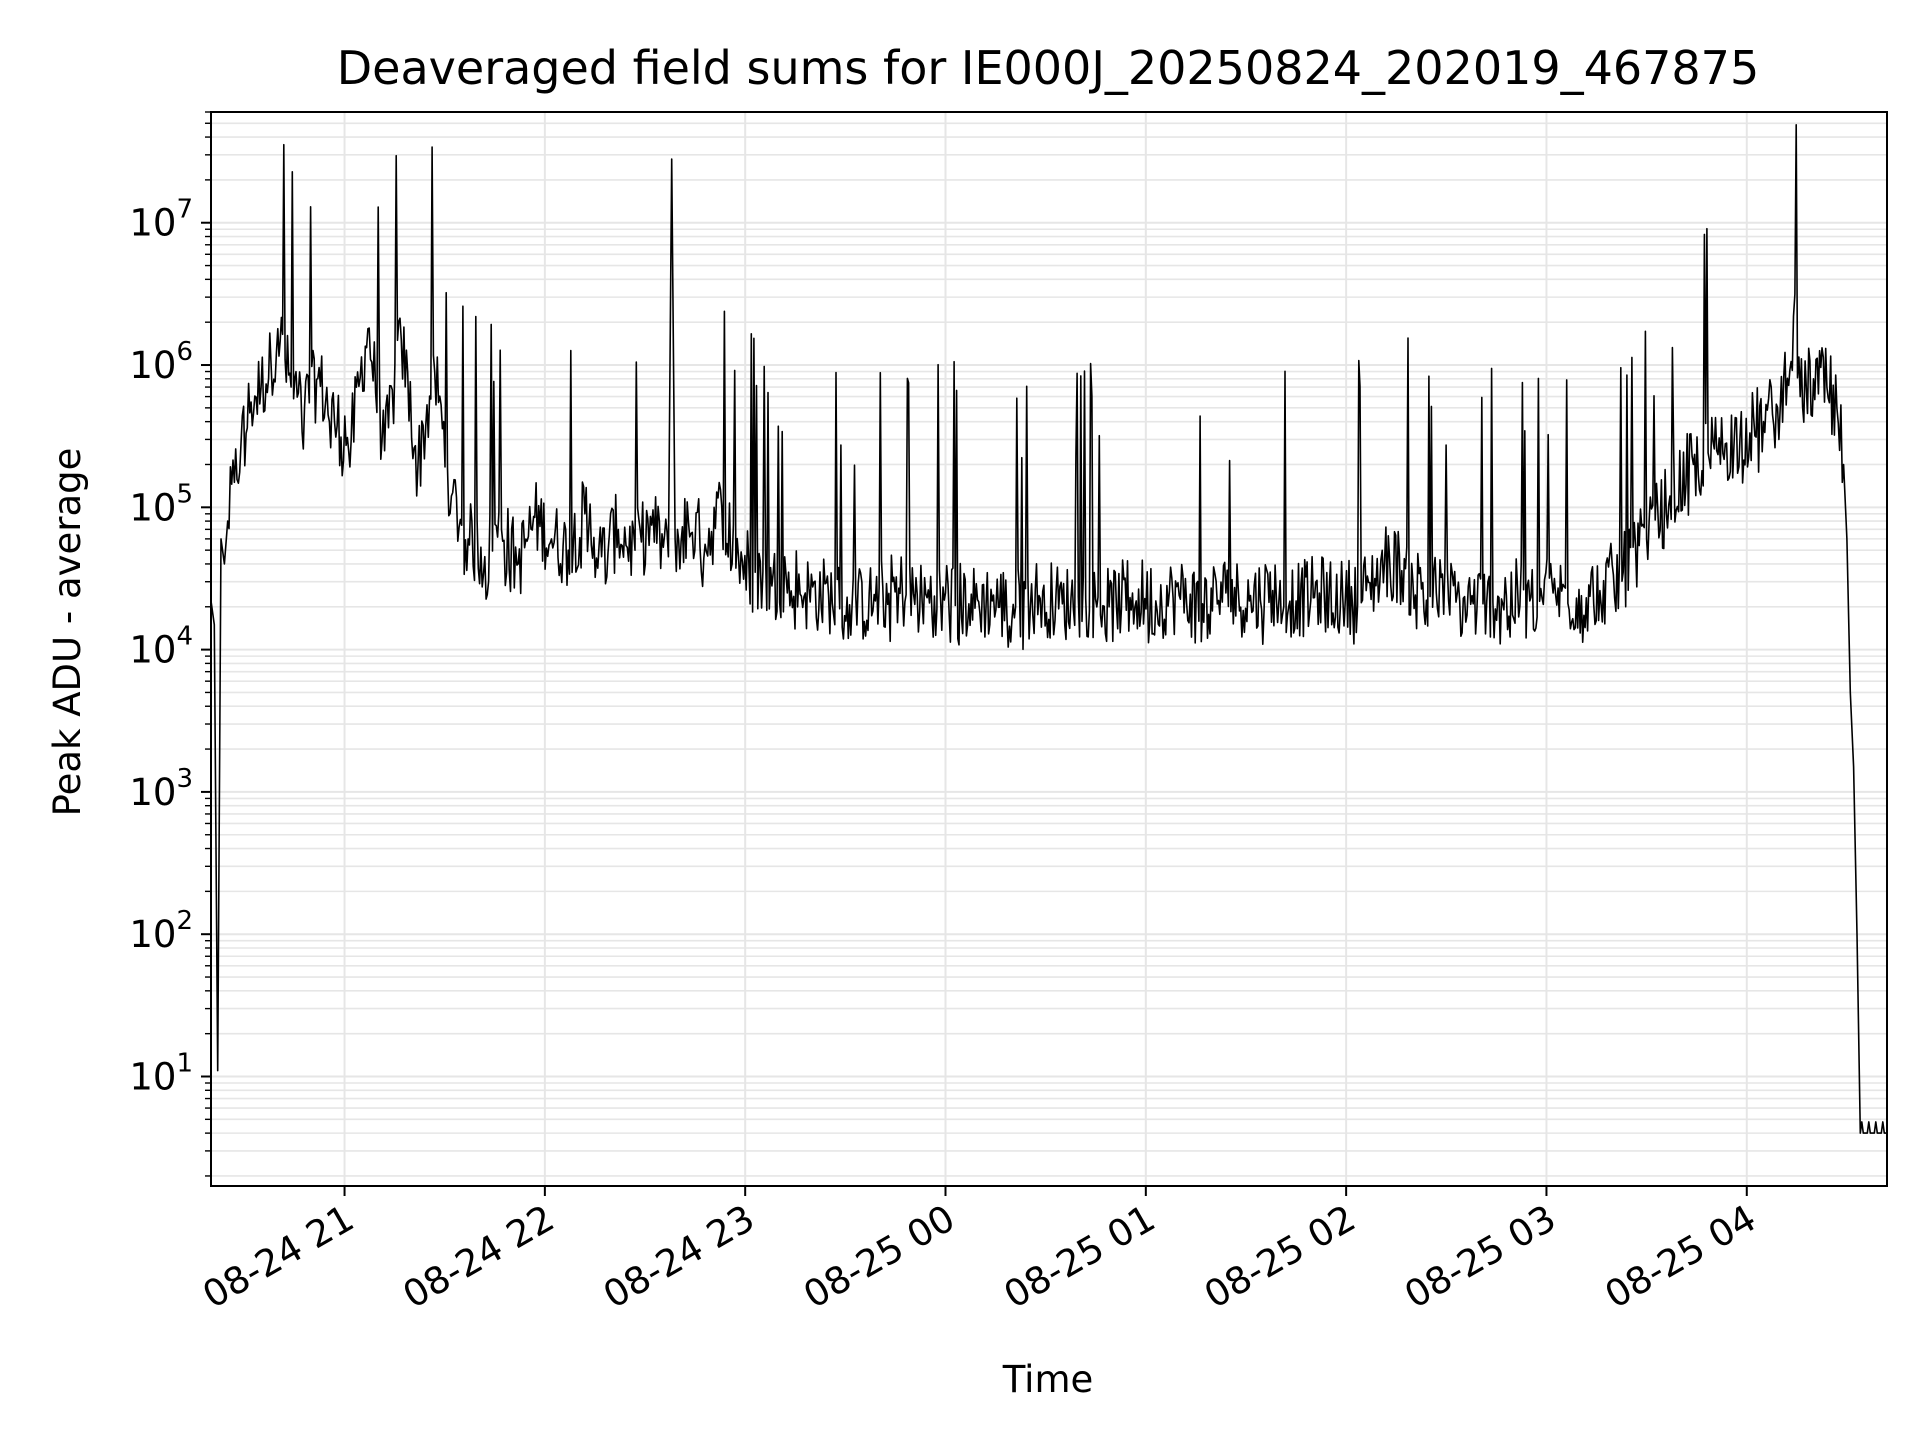  I want to click on y-tick-label: 10⁶, so click(161, 362).